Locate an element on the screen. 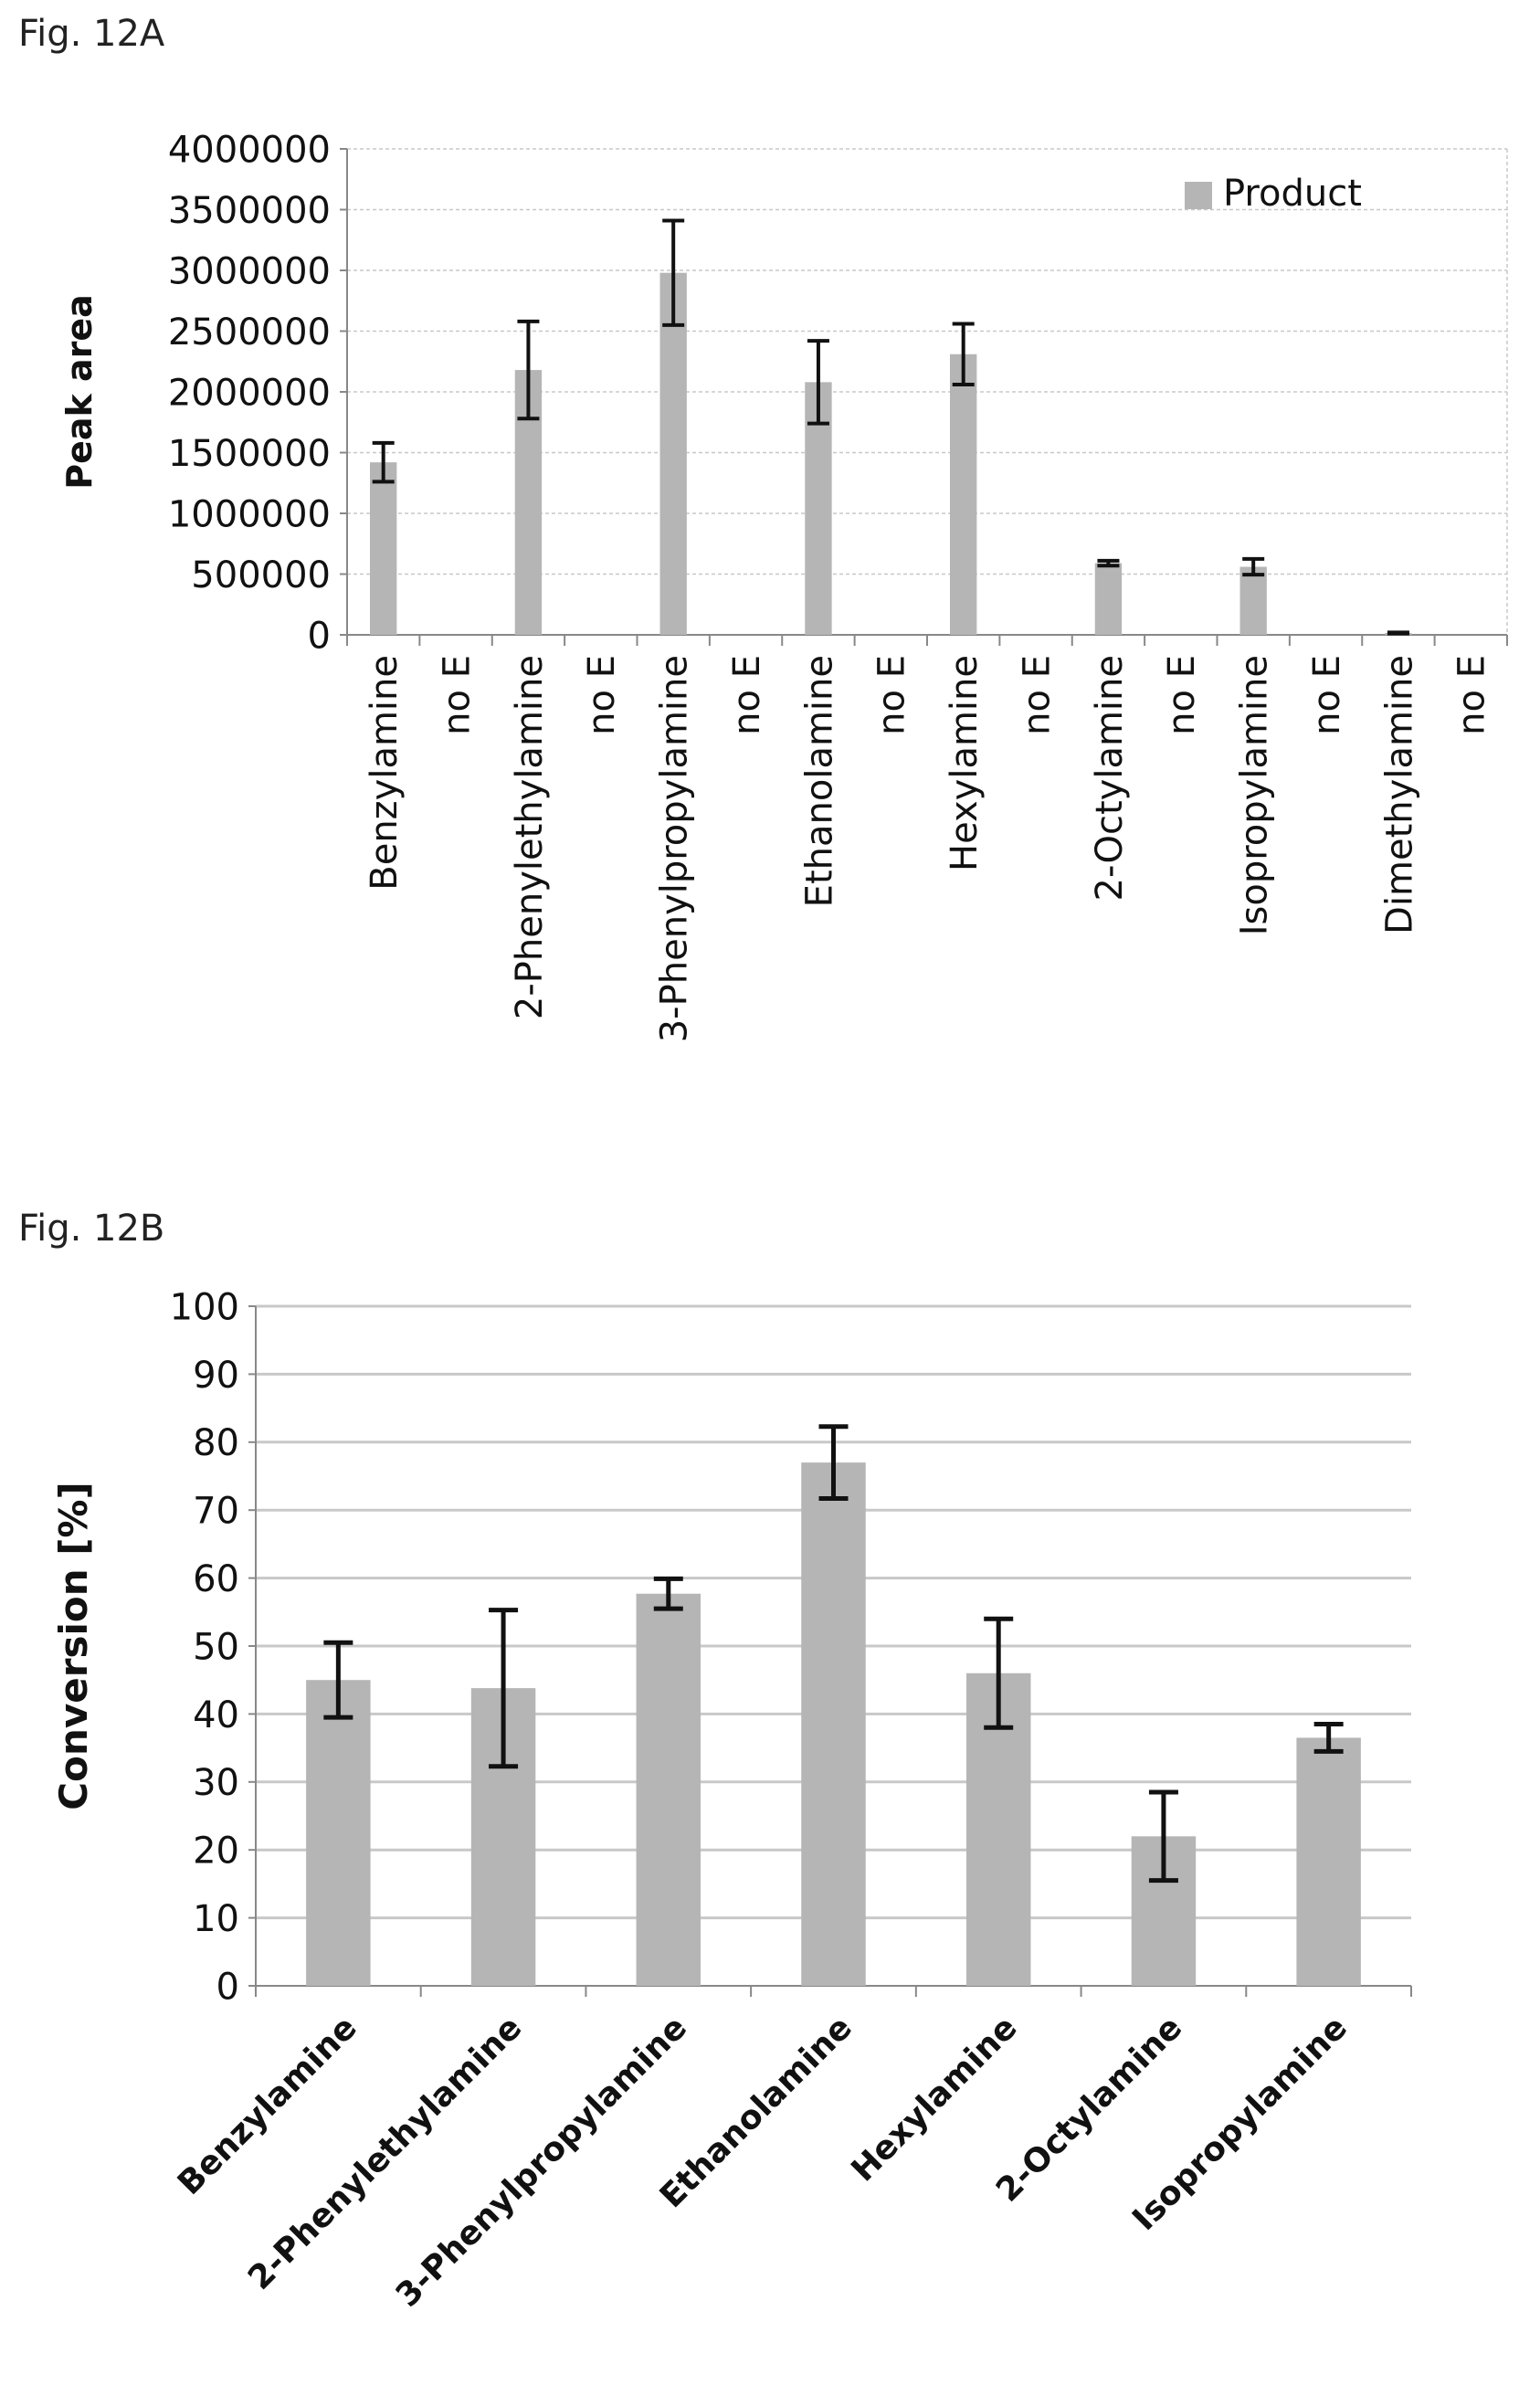 This screenshot has width=1540, height=2385. category-label-7: no E is located at coordinates (892, 695).